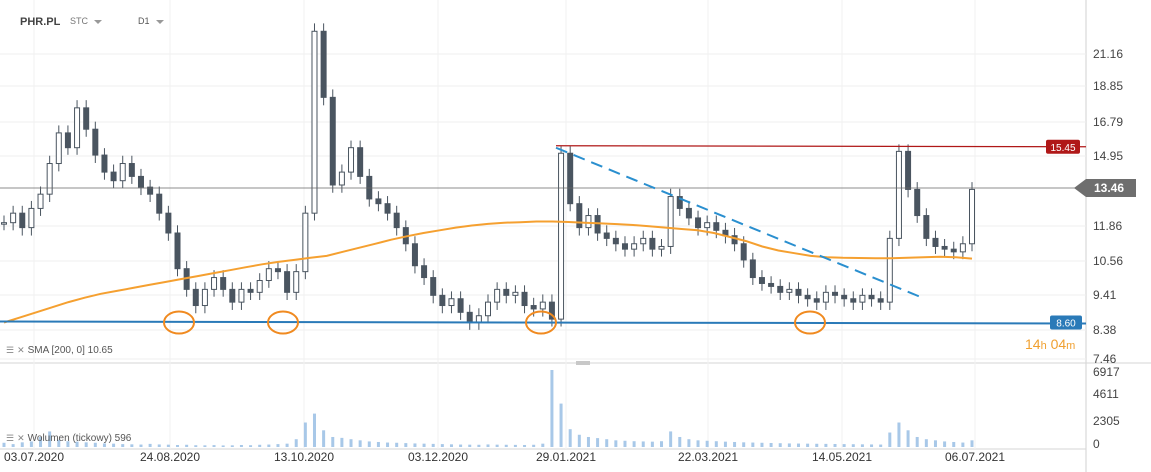 The width and height of the screenshot is (1151, 472). Describe the element at coordinates (68, 438) in the screenshot. I see `volume-legend: ☰ ✕ Wolumen (tickowy) 596` at that location.